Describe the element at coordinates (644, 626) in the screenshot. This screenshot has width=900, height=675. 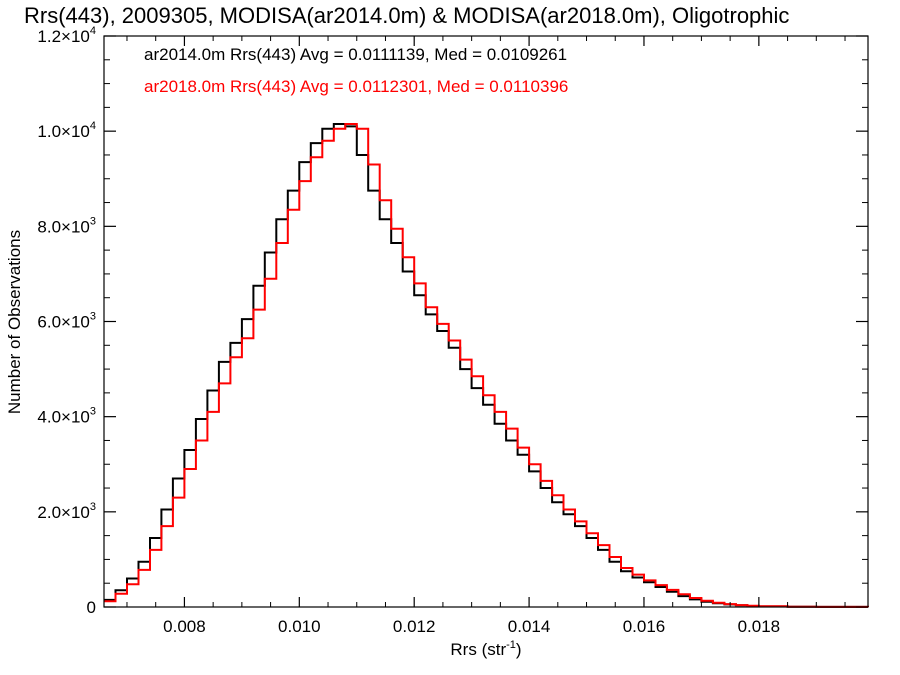
I see `x-tick-label: 0.016` at that location.